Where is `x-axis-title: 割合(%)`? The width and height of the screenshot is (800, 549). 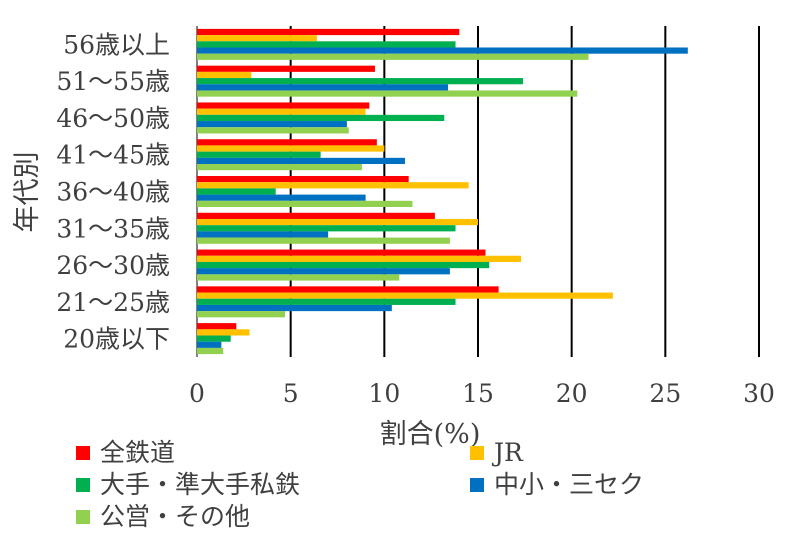
x-axis-title: 割合(%) is located at coordinates (430, 434).